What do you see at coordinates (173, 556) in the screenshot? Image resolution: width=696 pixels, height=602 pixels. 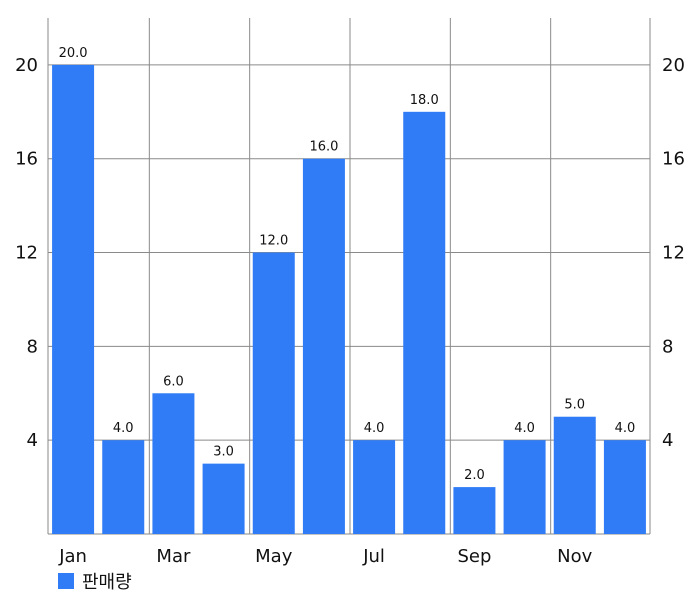 I see `x-tick-label: Mar` at bounding box center [173, 556].